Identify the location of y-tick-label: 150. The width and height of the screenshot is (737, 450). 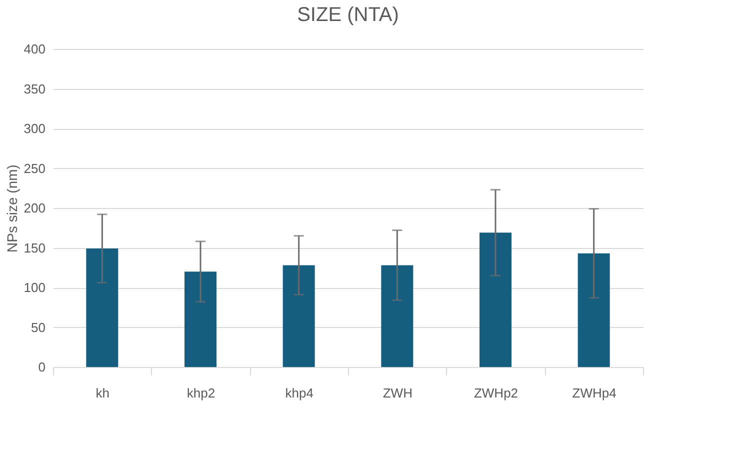
(35, 248).